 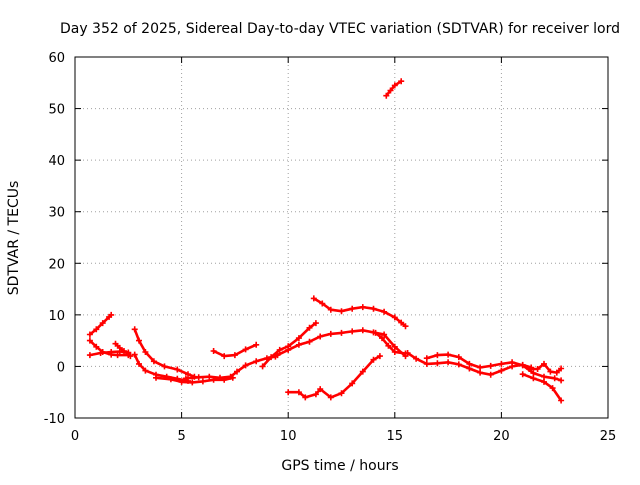 I want to click on x-axis-title: GPS time / hours, so click(x=339, y=466).